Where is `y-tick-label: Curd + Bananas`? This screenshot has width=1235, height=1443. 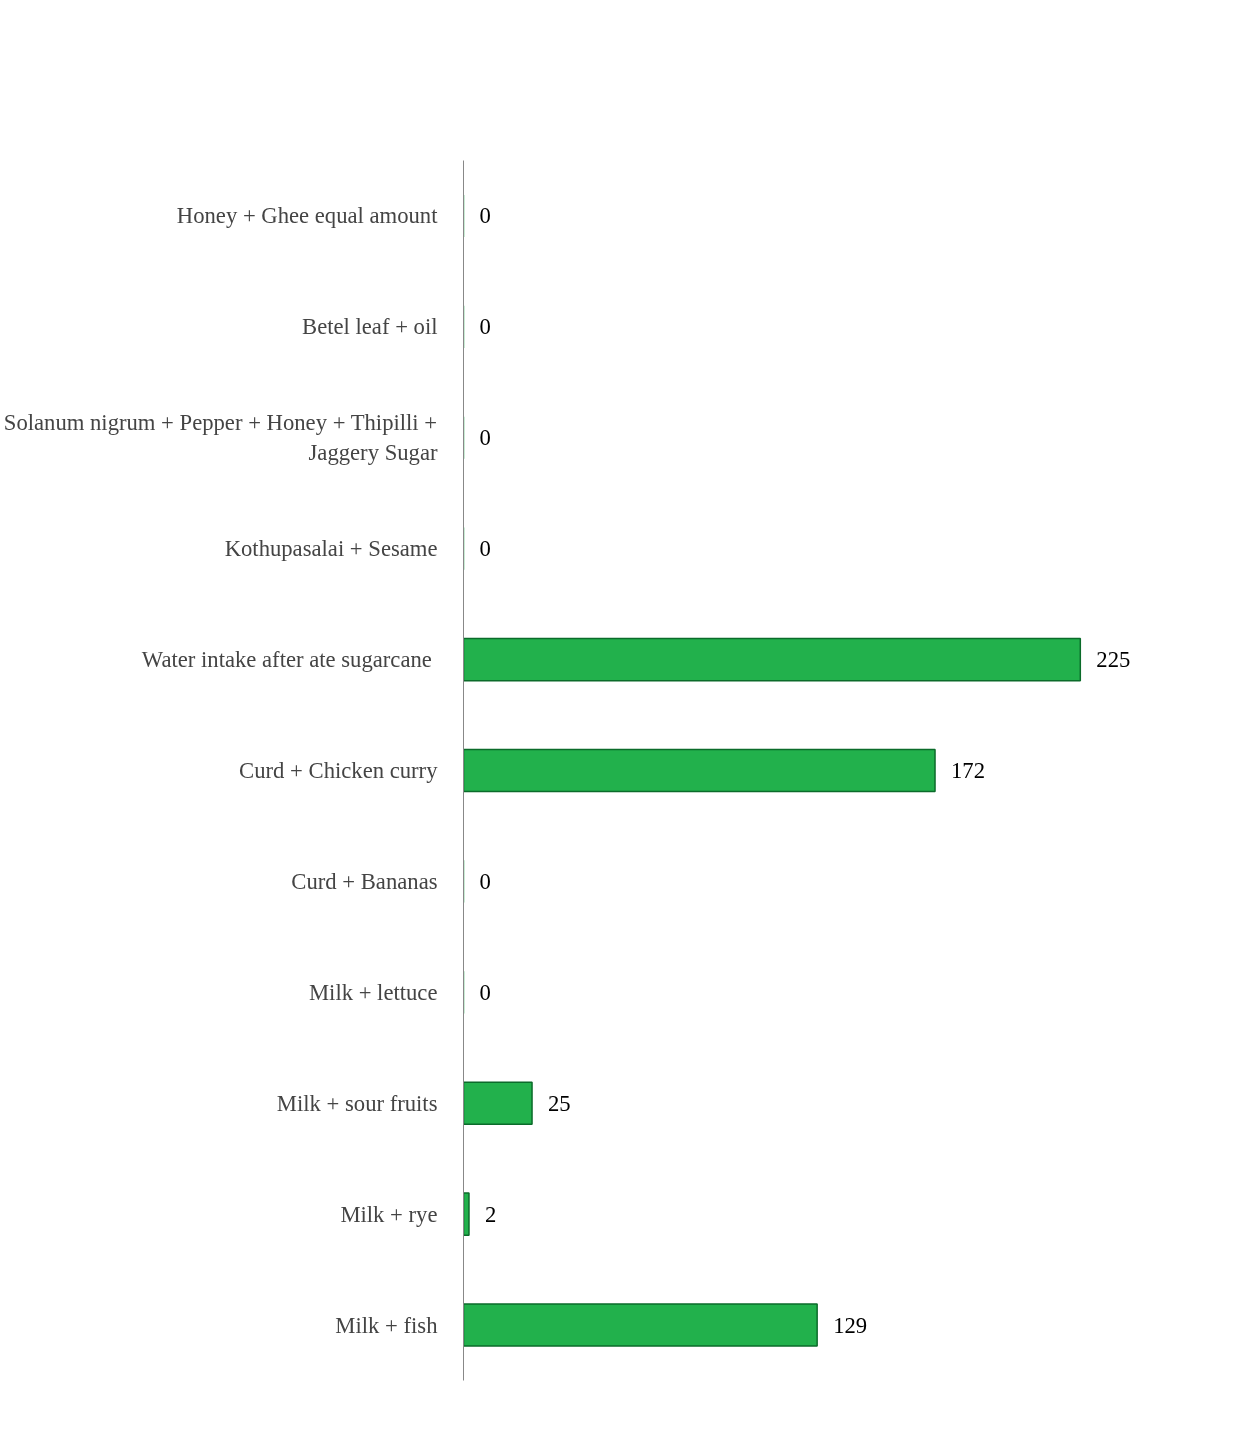
y-tick-label: Curd + Bananas is located at coordinates (364, 881).